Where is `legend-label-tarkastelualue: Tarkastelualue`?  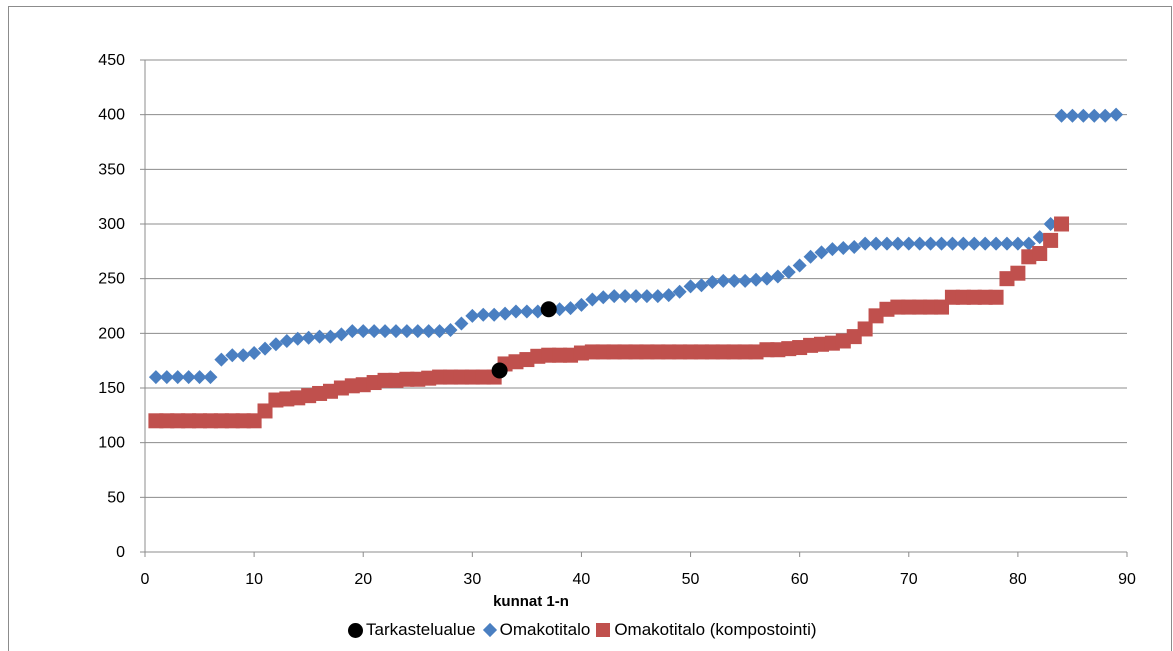
legend-label-tarkastelualue: Tarkastelualue is located at coordinates (421, 629).